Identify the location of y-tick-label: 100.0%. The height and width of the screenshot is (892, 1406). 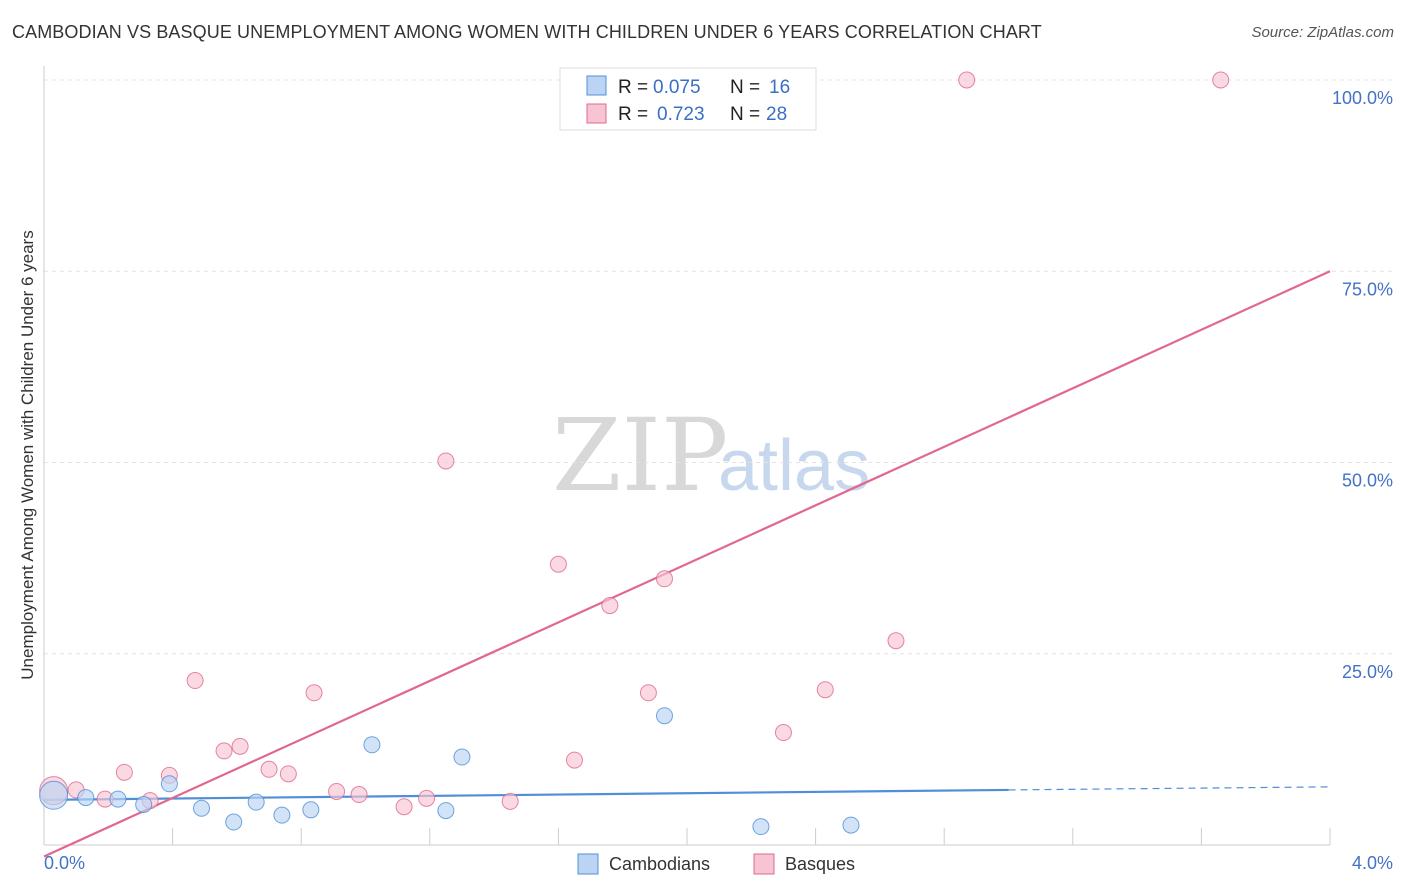
(1362, 98).